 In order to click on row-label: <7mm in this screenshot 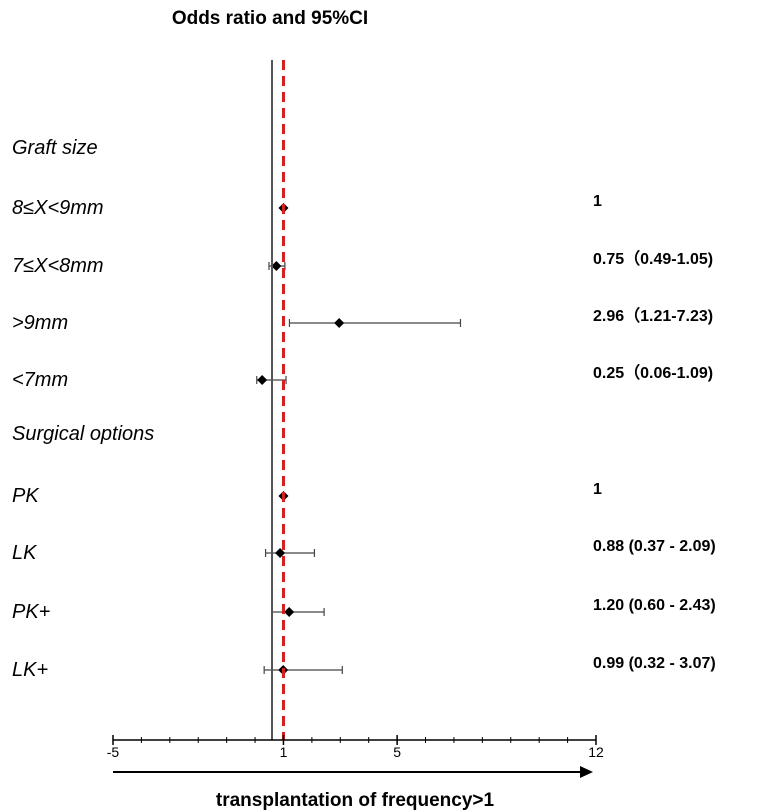, I will do `click(40, 380)`.